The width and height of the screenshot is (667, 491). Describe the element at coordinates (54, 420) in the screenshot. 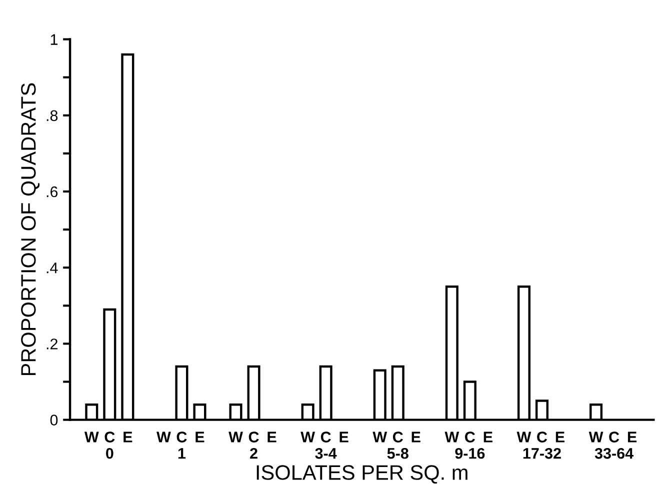

I see `y-tick-label: 0` at that location.